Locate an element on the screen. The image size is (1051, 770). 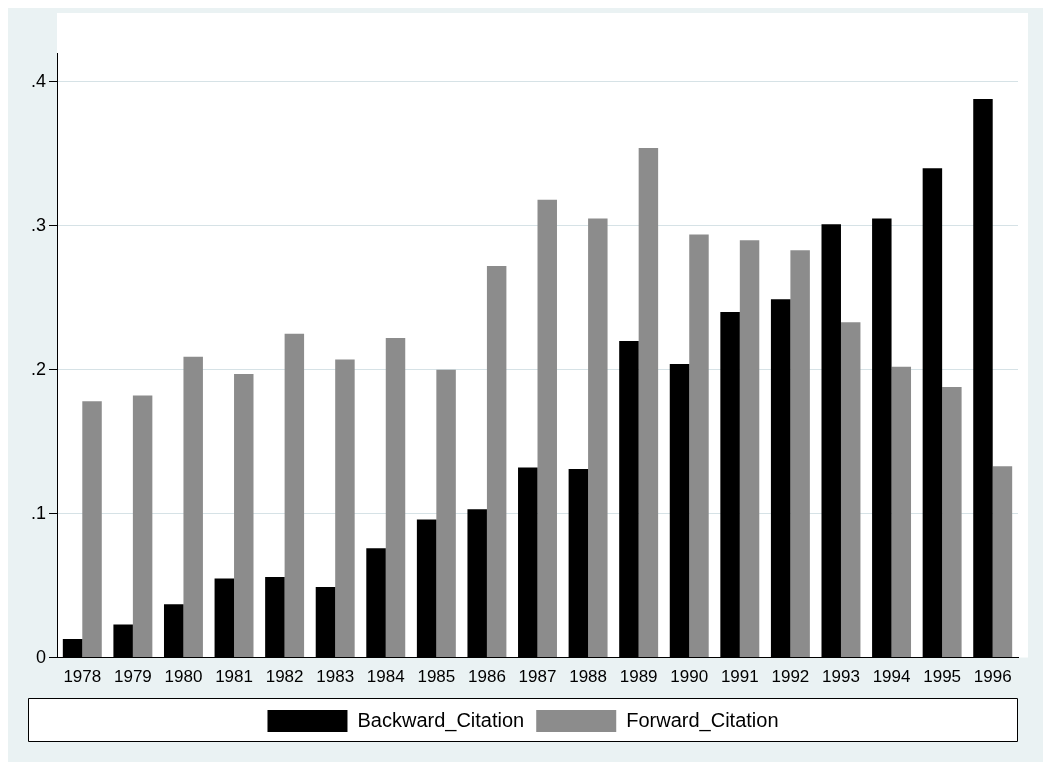
x-tick-label: 1978 is located at coordinates (82, 677).